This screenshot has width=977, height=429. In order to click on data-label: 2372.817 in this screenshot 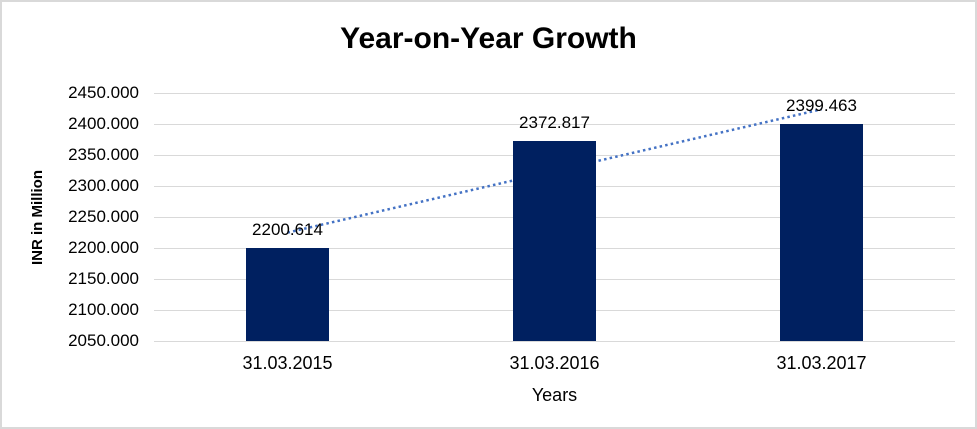, I will do `click(554, 122)`.